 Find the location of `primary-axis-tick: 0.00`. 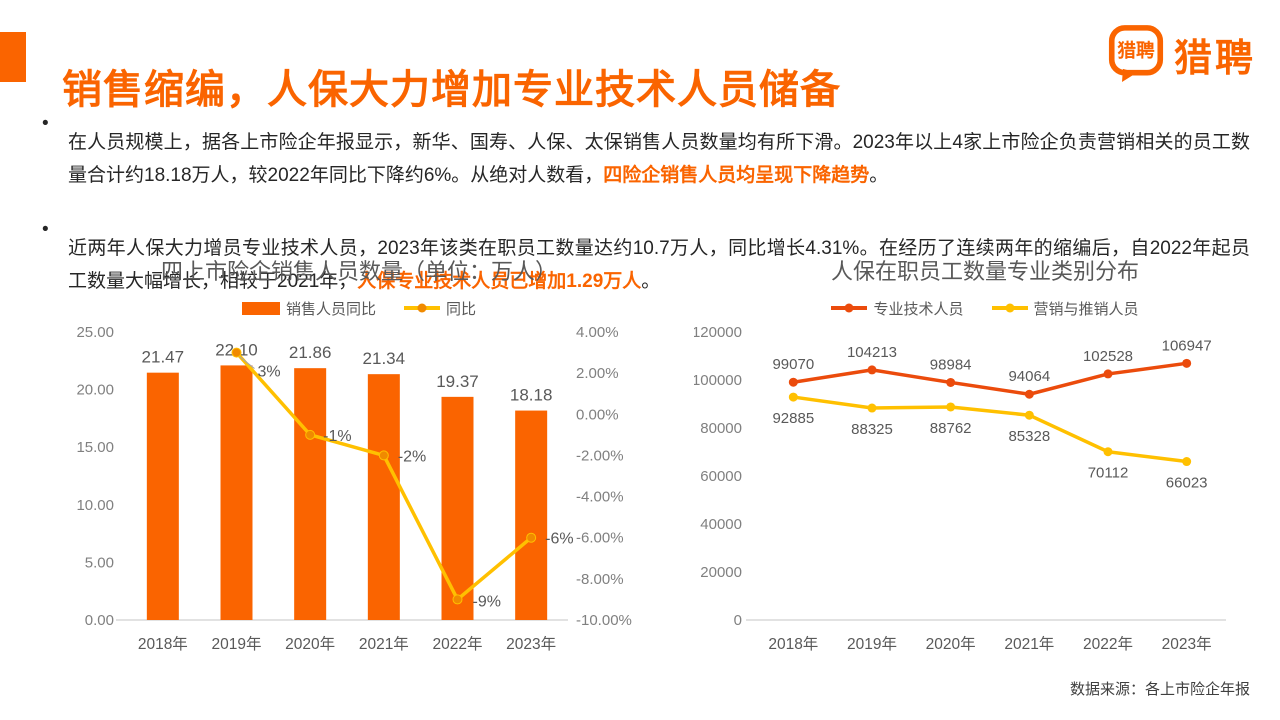

primary-axis-tick: 0.00 is located at coordinates (99, 620).